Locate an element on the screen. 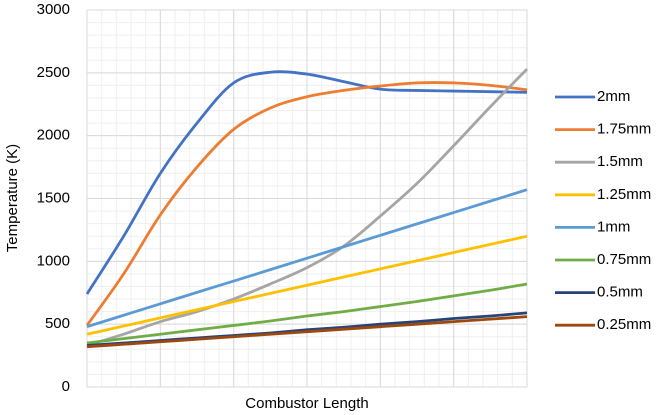 The width and height of the screenshot is (667, 415). legend-label: 1mm is located at coordinates (613, 226).